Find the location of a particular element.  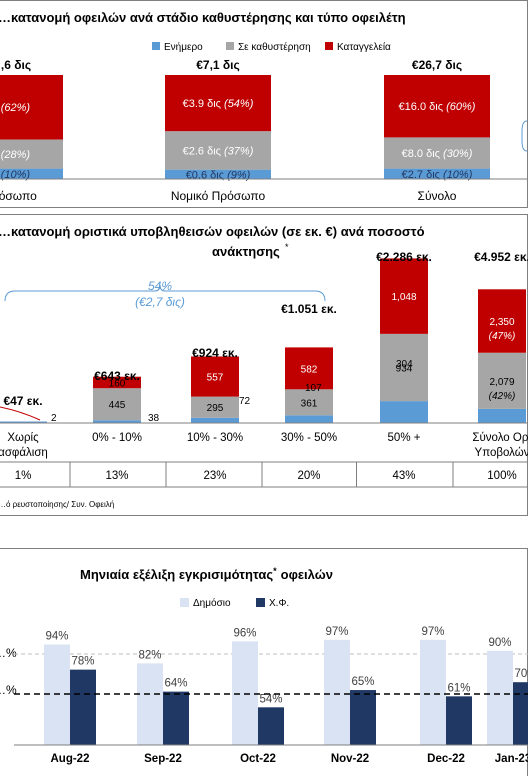

bar-label-2-1: 295 is located at coordinates (215, 408).